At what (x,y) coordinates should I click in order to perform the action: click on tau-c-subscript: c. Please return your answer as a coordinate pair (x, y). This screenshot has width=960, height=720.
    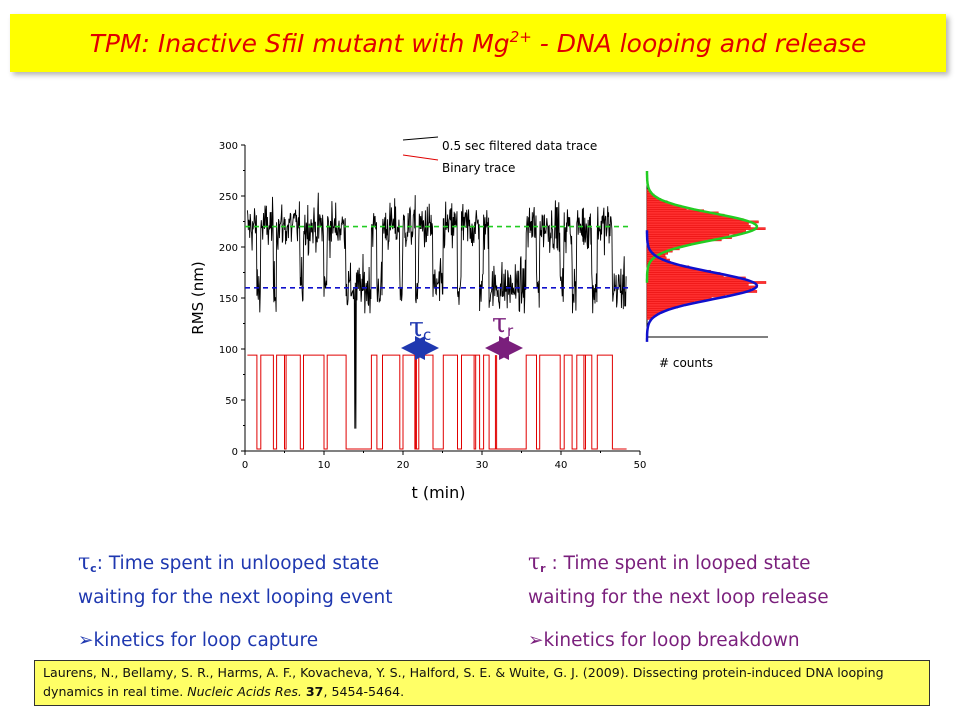
    Looking at the image, I should click on (427, 335).